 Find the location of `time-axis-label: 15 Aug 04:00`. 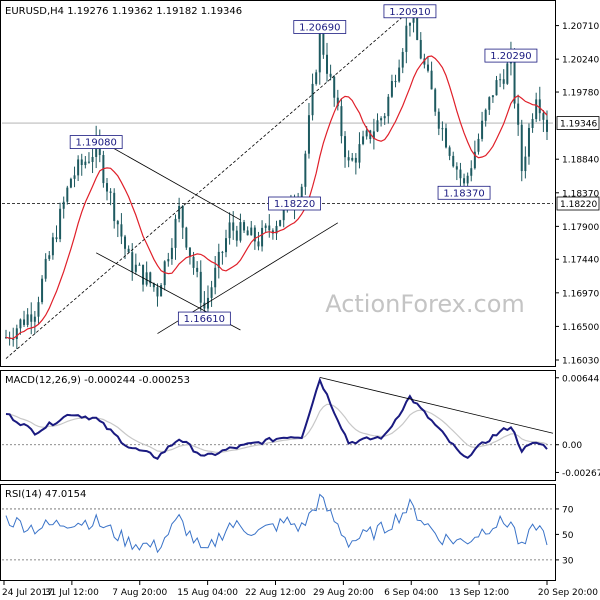

time-axis-label: 15 Aug 04:00 is located at coordinates (207, 593).